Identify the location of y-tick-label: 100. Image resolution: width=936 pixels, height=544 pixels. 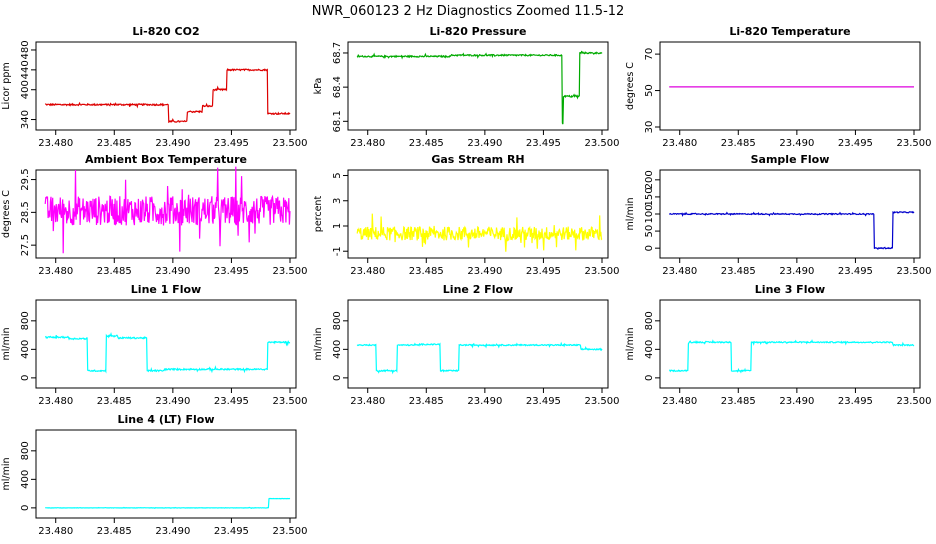
(649, 213).